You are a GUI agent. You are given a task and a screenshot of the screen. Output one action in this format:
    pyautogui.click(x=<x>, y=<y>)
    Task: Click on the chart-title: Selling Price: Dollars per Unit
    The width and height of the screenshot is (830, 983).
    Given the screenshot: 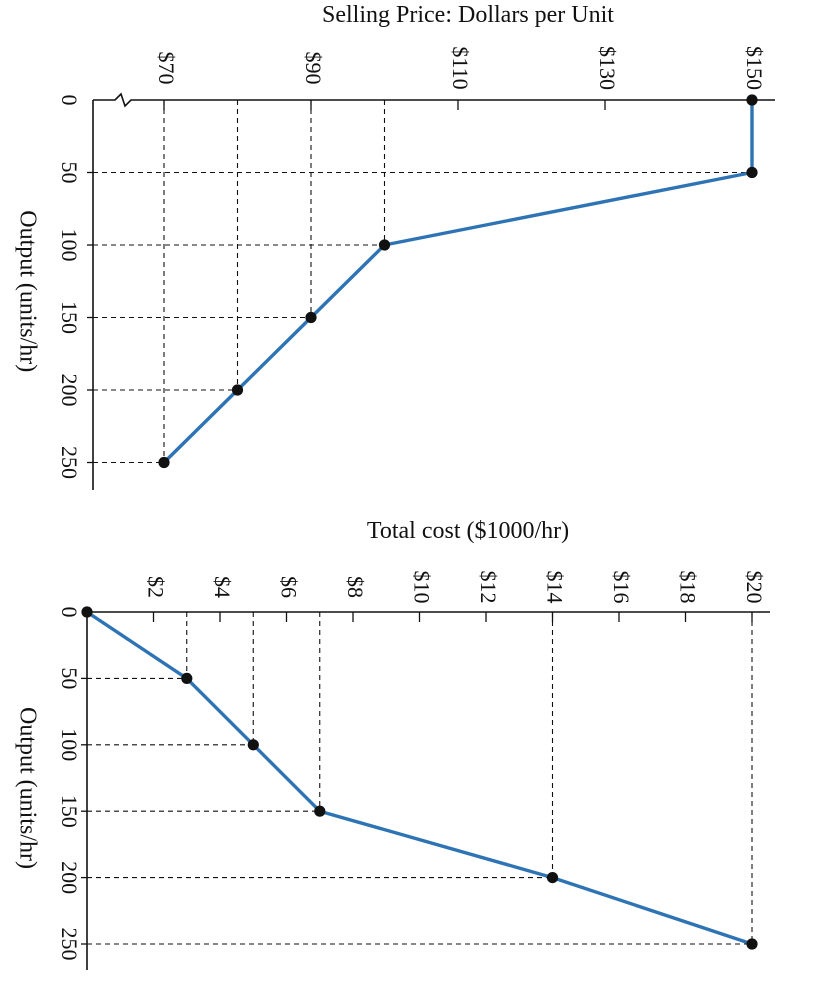 What is the action you would take?
    pyautogui.click(x=468, y=15)
    